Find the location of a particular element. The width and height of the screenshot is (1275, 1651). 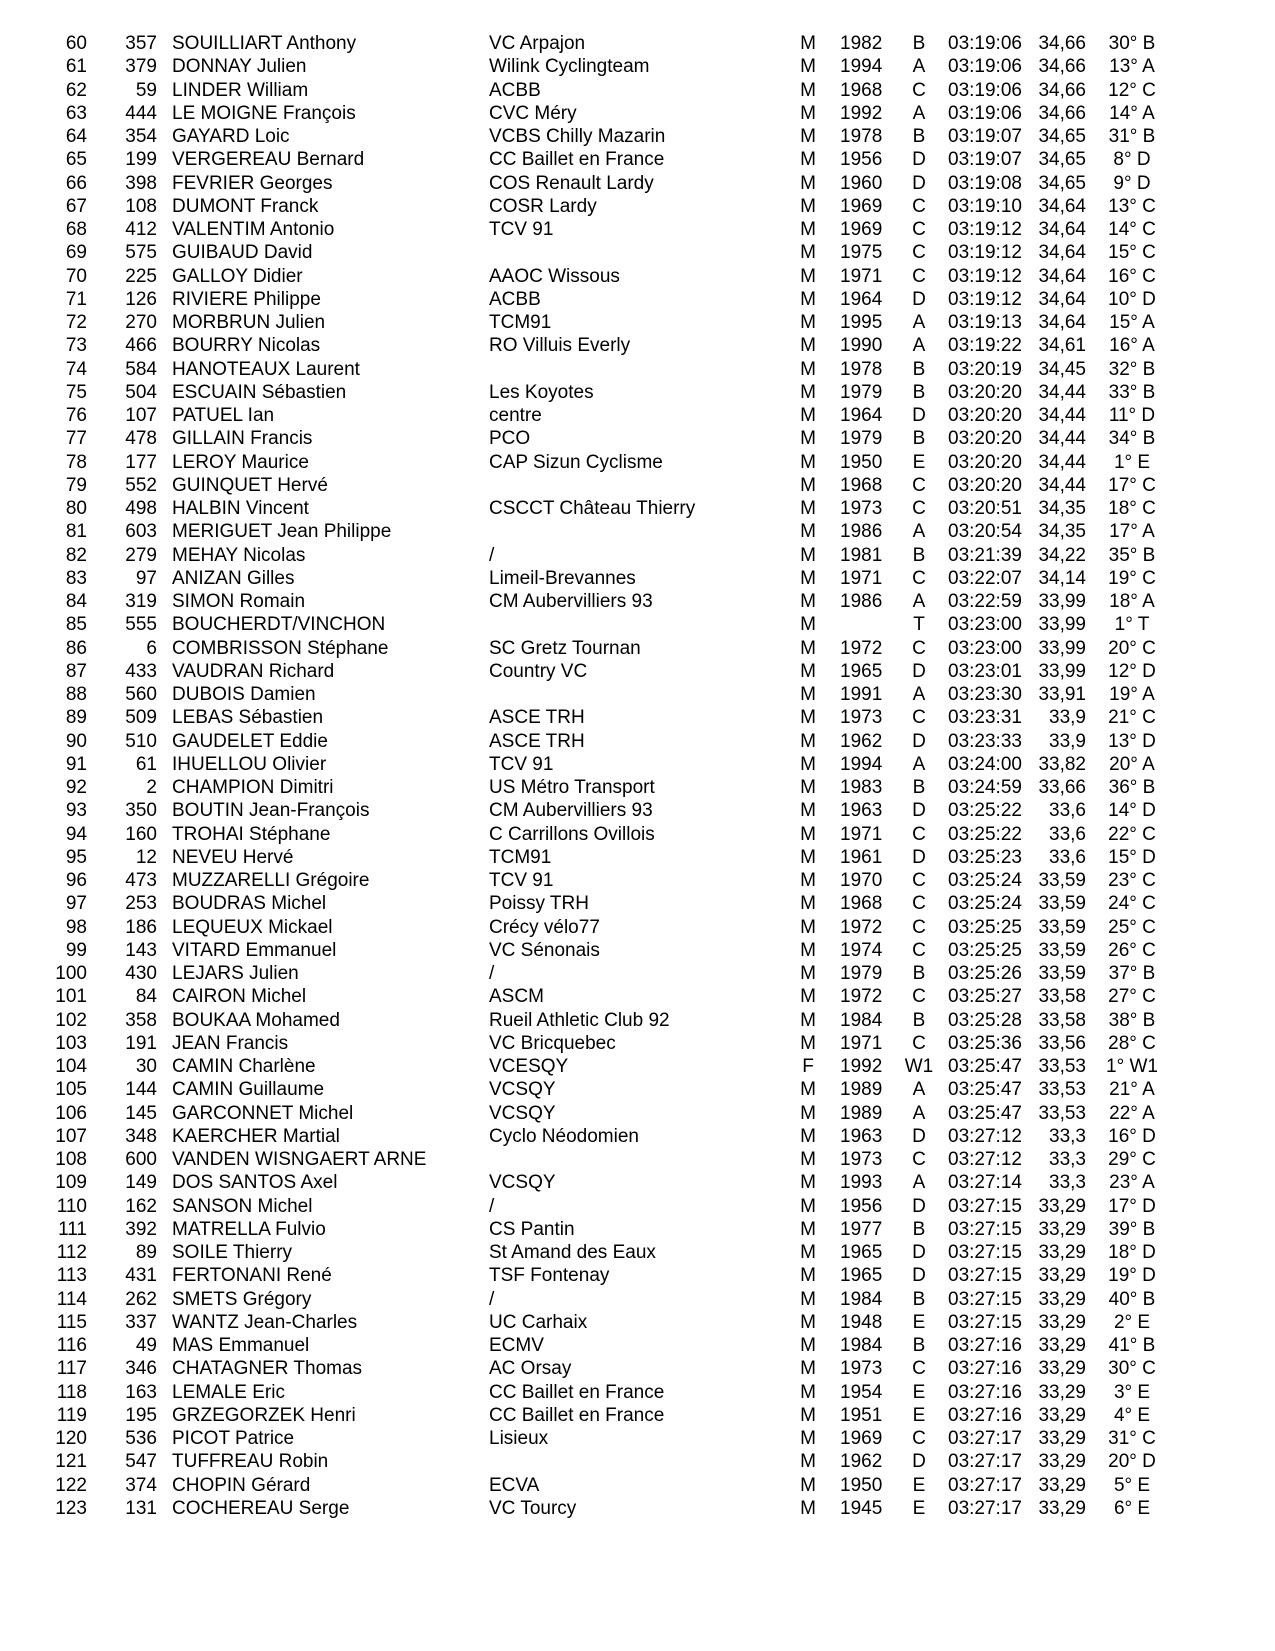

club-cell: VCSQY is located at coordinates (522, 1090).